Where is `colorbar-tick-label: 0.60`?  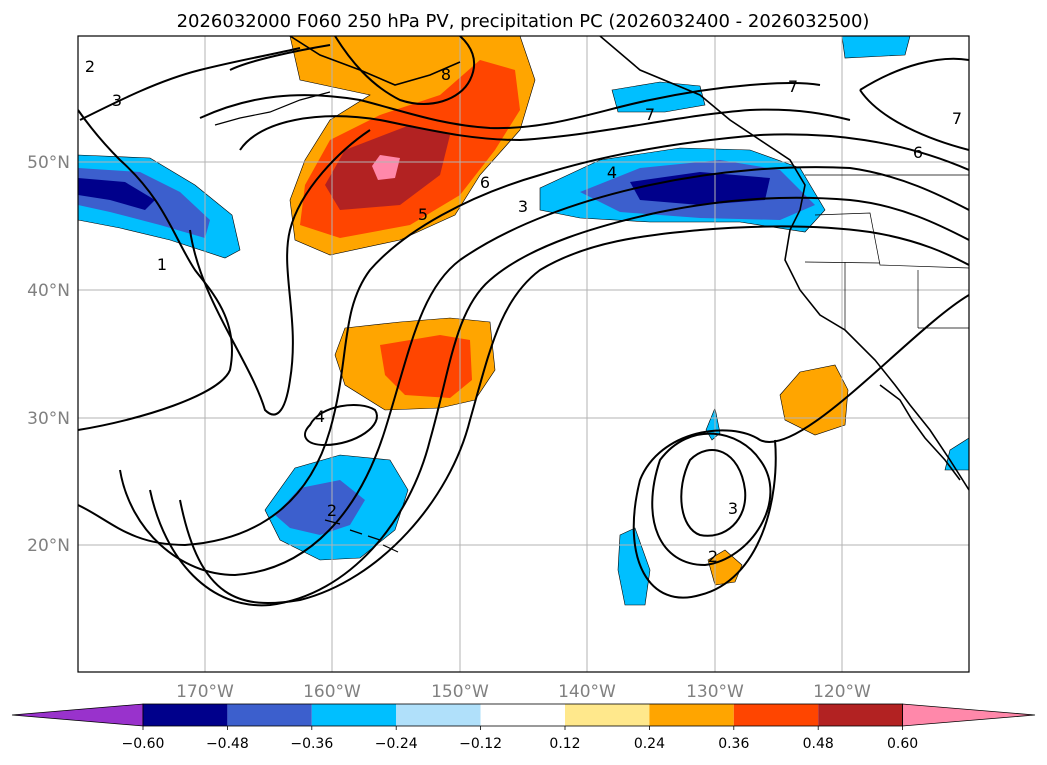 colorbar-tick-label: 0.60 is located at coordinates (902, 744).